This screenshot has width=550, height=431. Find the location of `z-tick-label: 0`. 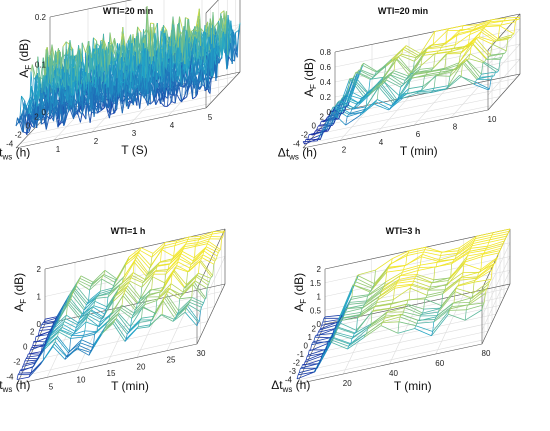

z-tick-label: 0 is located at coordinates (44, 112).